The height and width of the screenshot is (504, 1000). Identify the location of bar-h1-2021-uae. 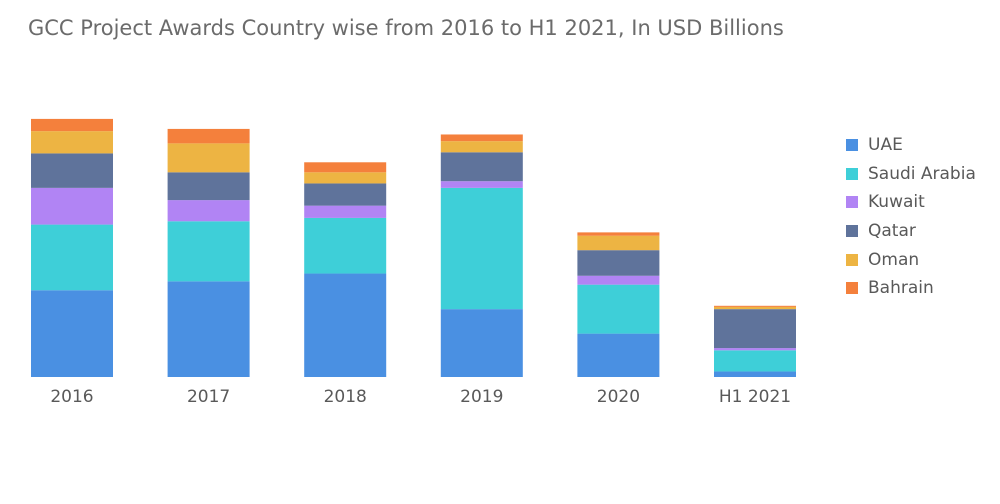
(755, 374).